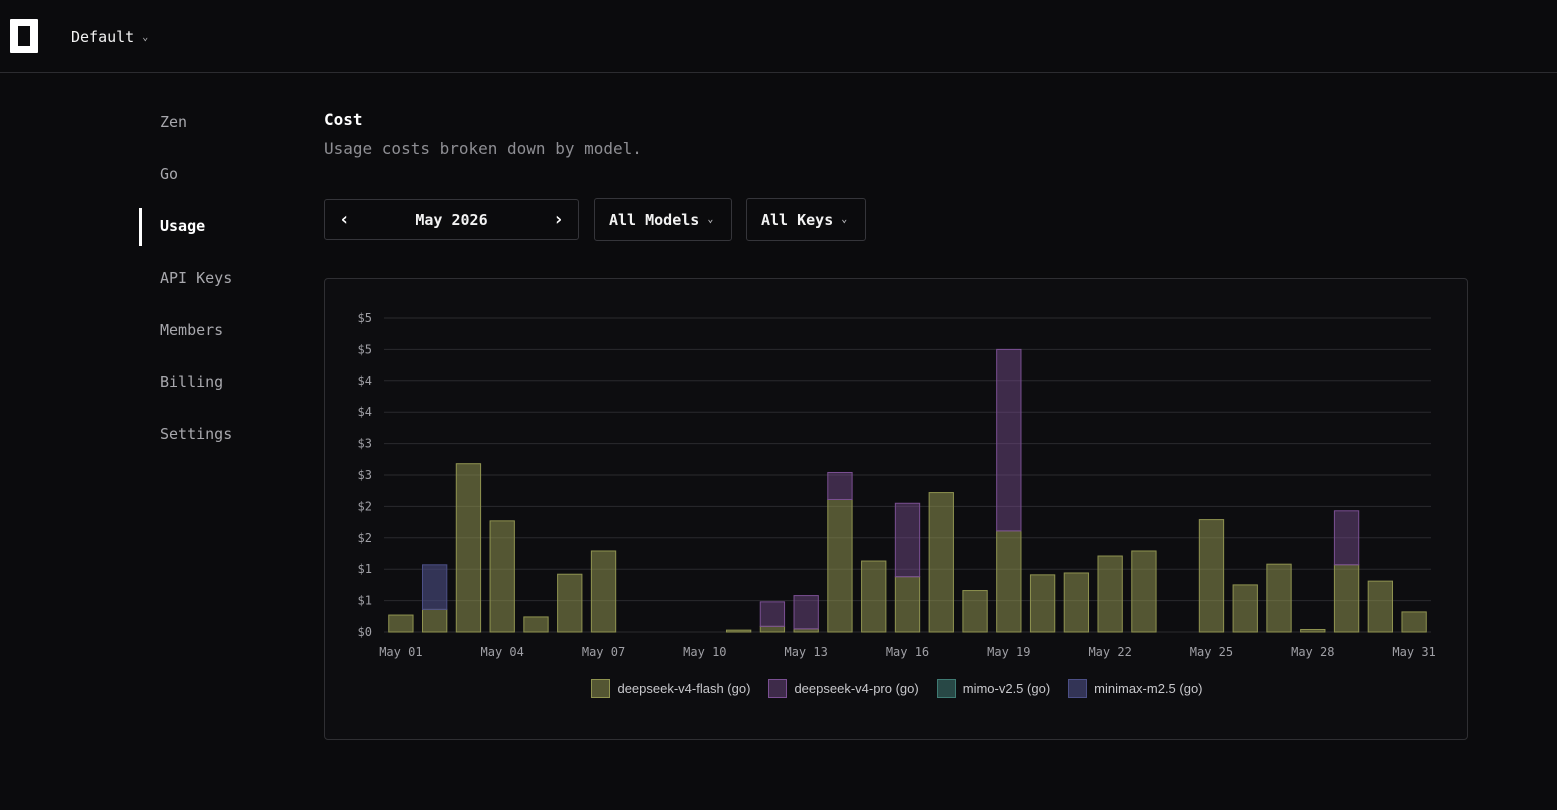 This screenshot has height=810, width=1557. I want to click on x-tick-label: May 10, so click(704, 652).